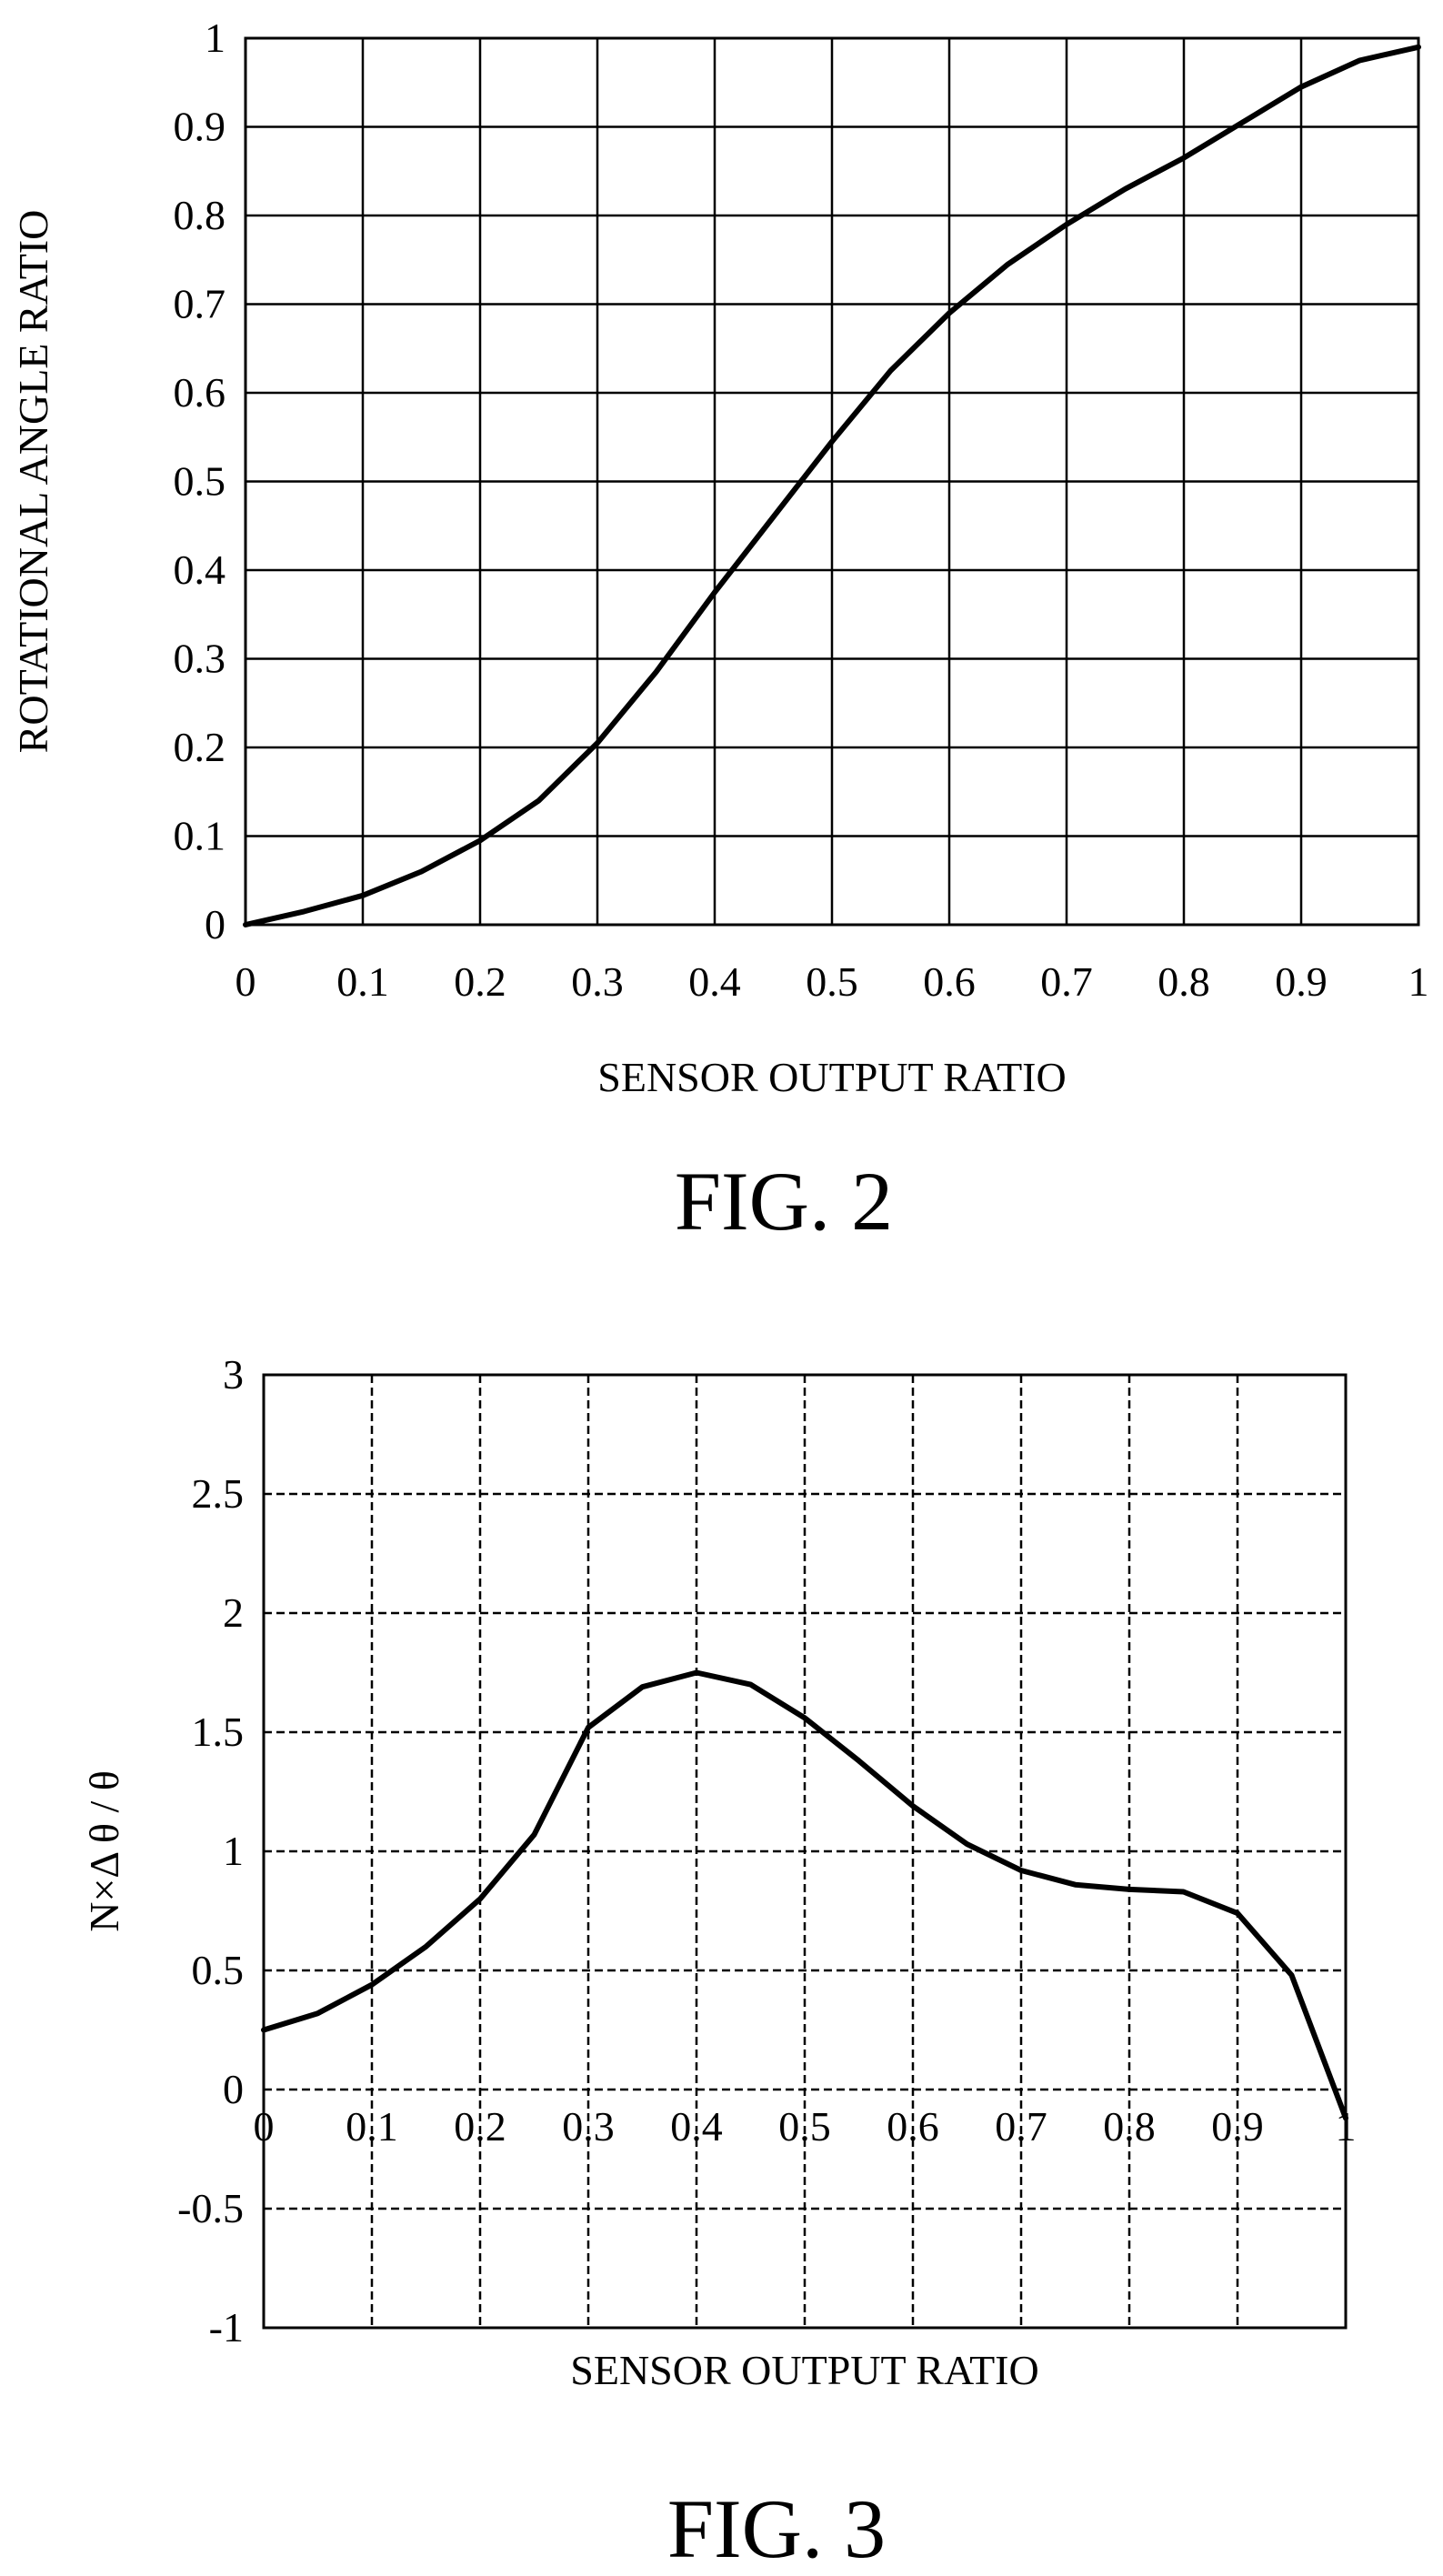 The height and width of the screenshot is (2576, 1443). Describe the element at coordinates (33, 482) in the screenshot. I see `y-axis-title: ROTATIONAL ANGLE RATIO` at that location.